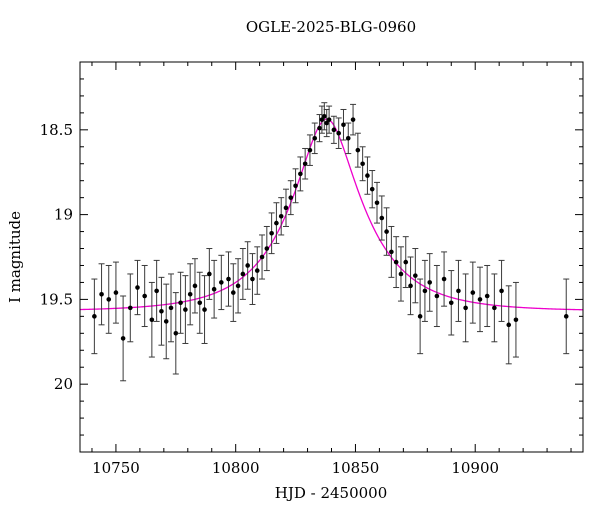 Image resolution: width=600 pixels, height=512 pixels. I want to click on x-tick-label: 10750, so click(116, 468).